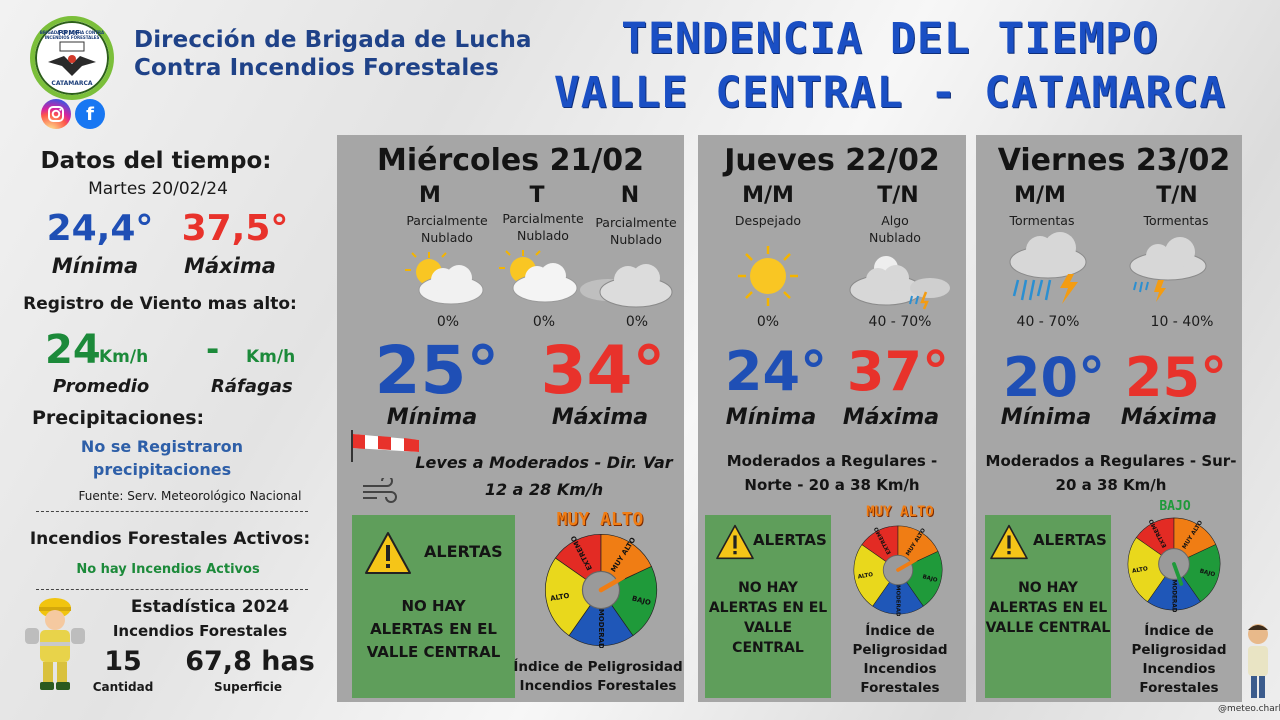 This screenshot has width=1280, height=720. What do you see at coordinates (158, 189) in the screenshot?
I see `datos-date: Martes 20/02/24` at bounding box center [158, 189].